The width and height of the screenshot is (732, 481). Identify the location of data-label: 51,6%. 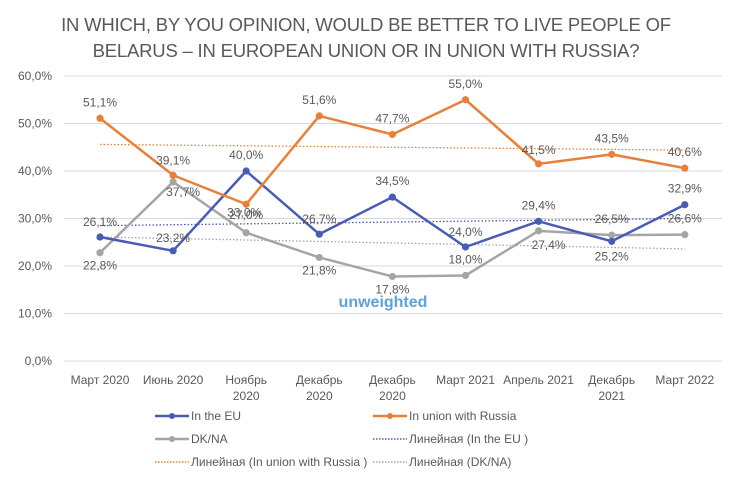
(319, 100).